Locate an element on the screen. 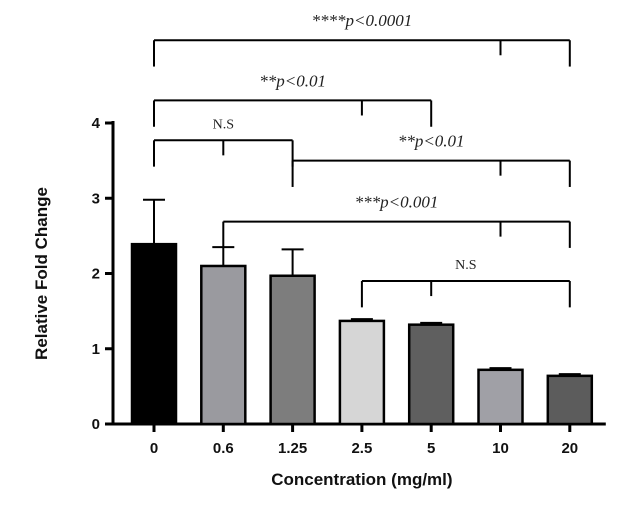 This screenshot has height=519, width=637. y-tick-label: 4 is located at coordinates (96, 123).